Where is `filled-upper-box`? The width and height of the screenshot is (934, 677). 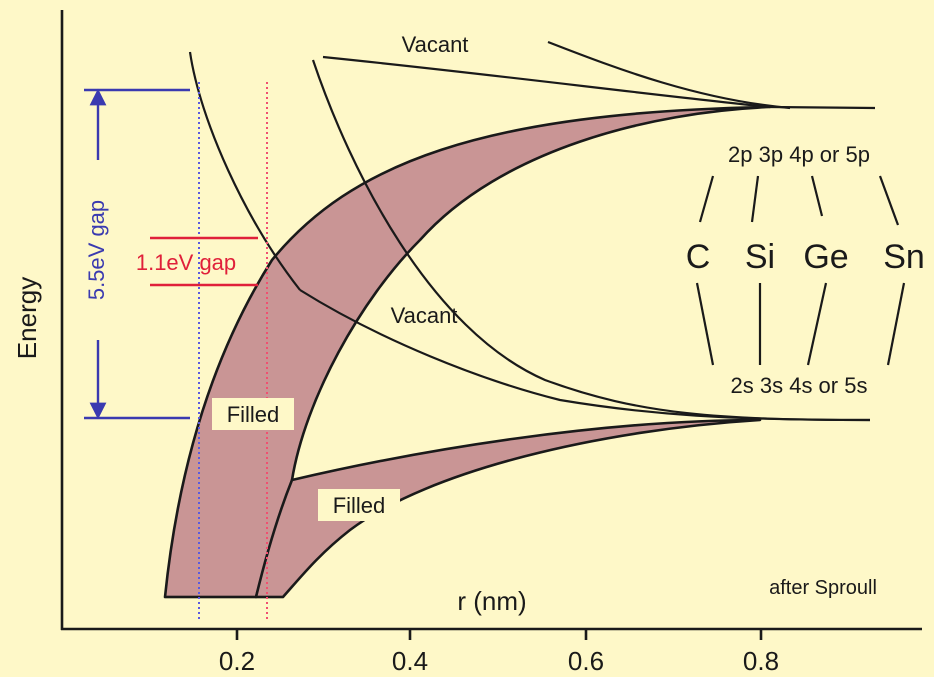
filled-upper-box is located at coordinates (253, 414).